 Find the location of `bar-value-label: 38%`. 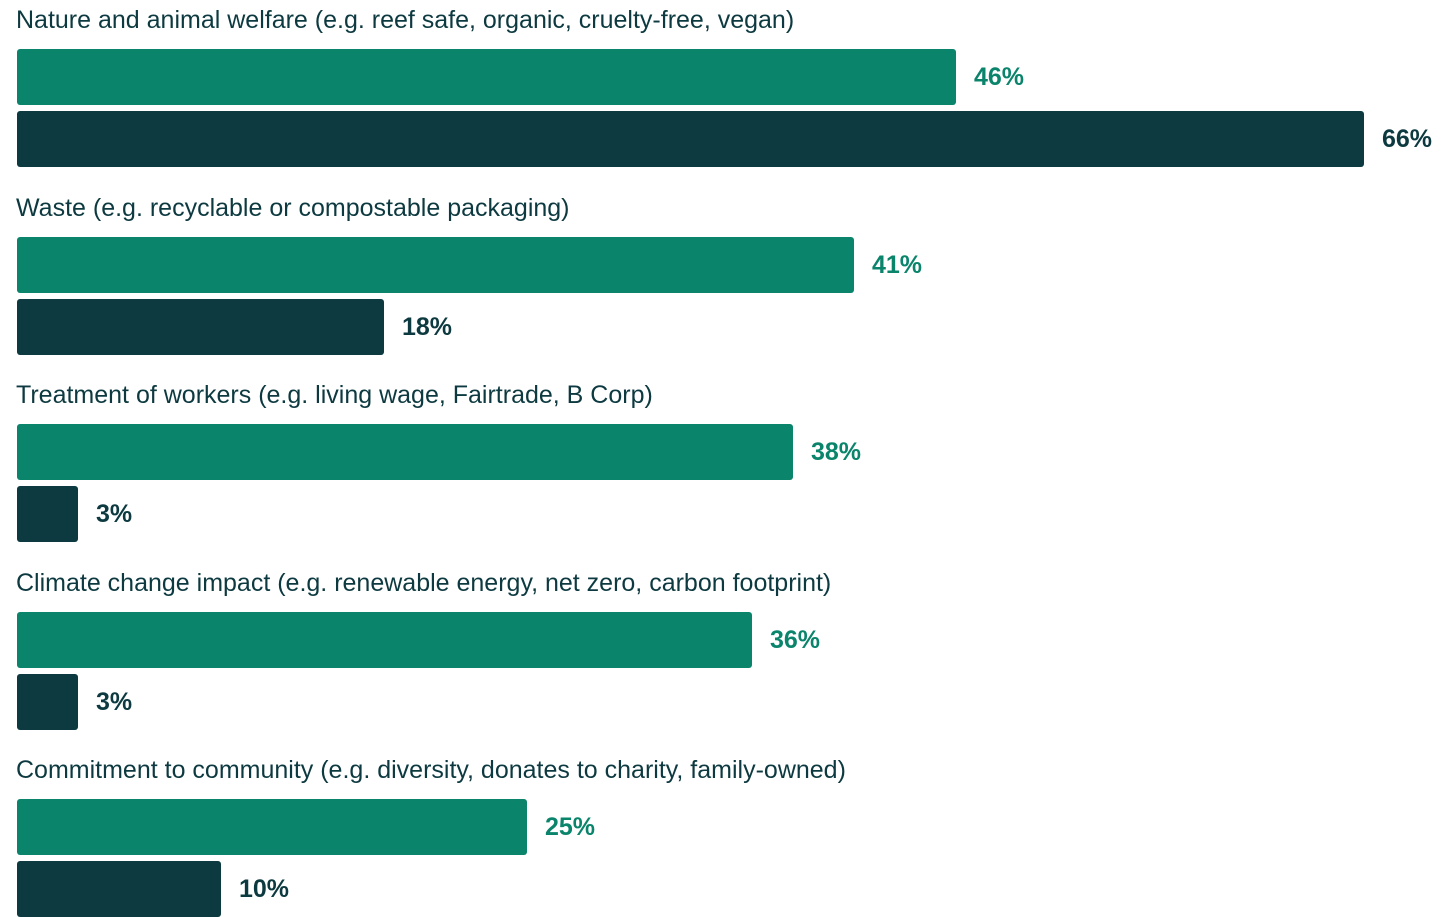

bar-value-label: 38% is located at coordinates (836, 452).